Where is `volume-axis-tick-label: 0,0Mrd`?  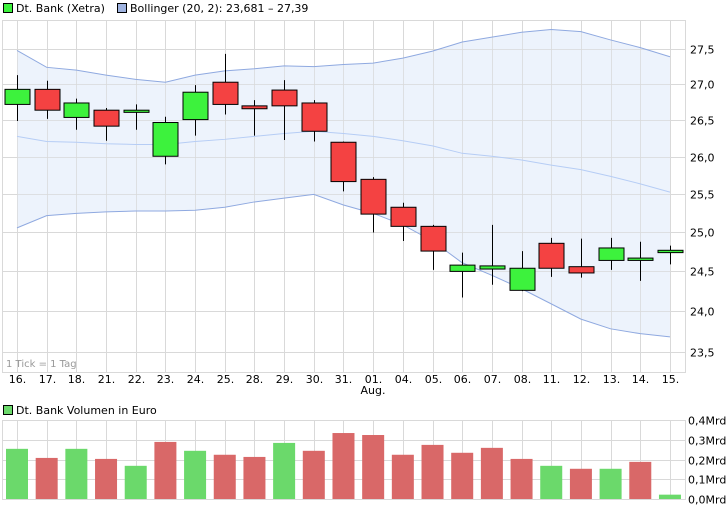
volume-axis-tick-label: 0,0Mrd is located at coordinates (707, 500).